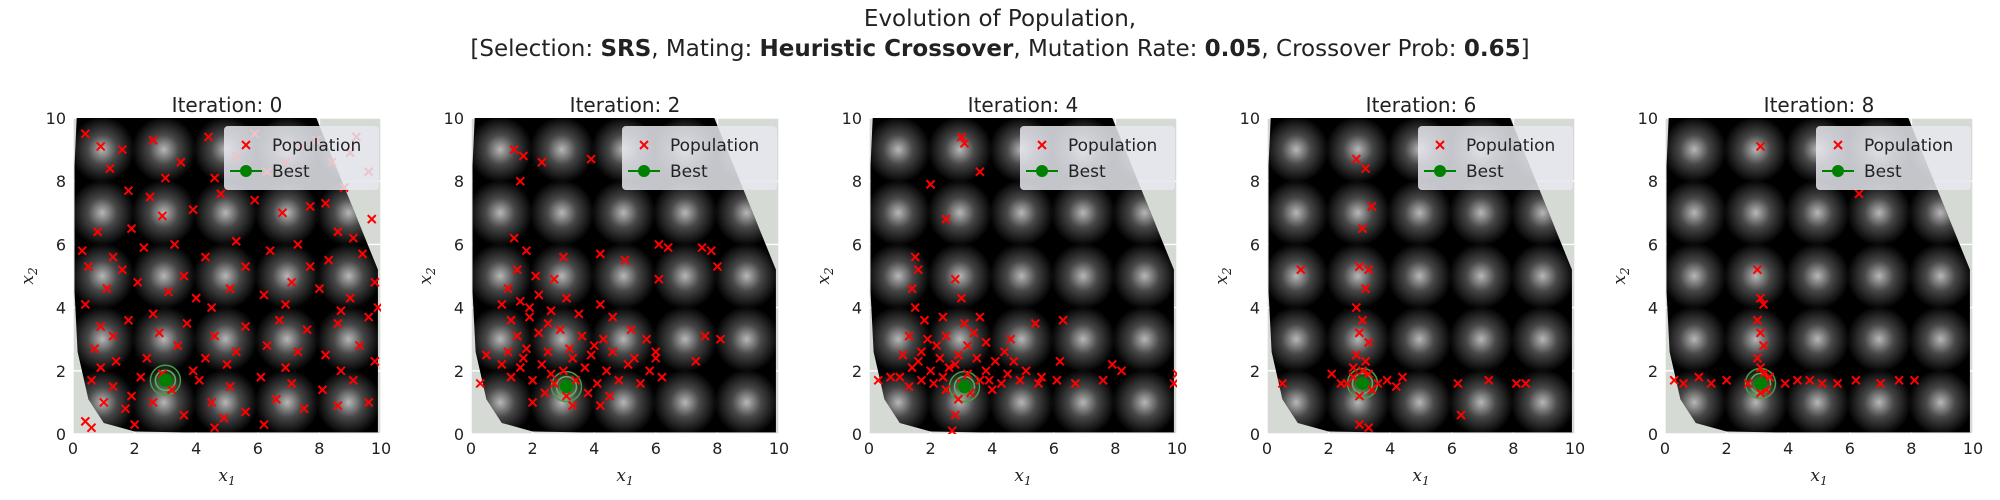  What do you see at coordinates (1000, 19) in the screenshot?
I see `figure-title-line1: Evolution of Population,` at bounding box center [1000, 19].